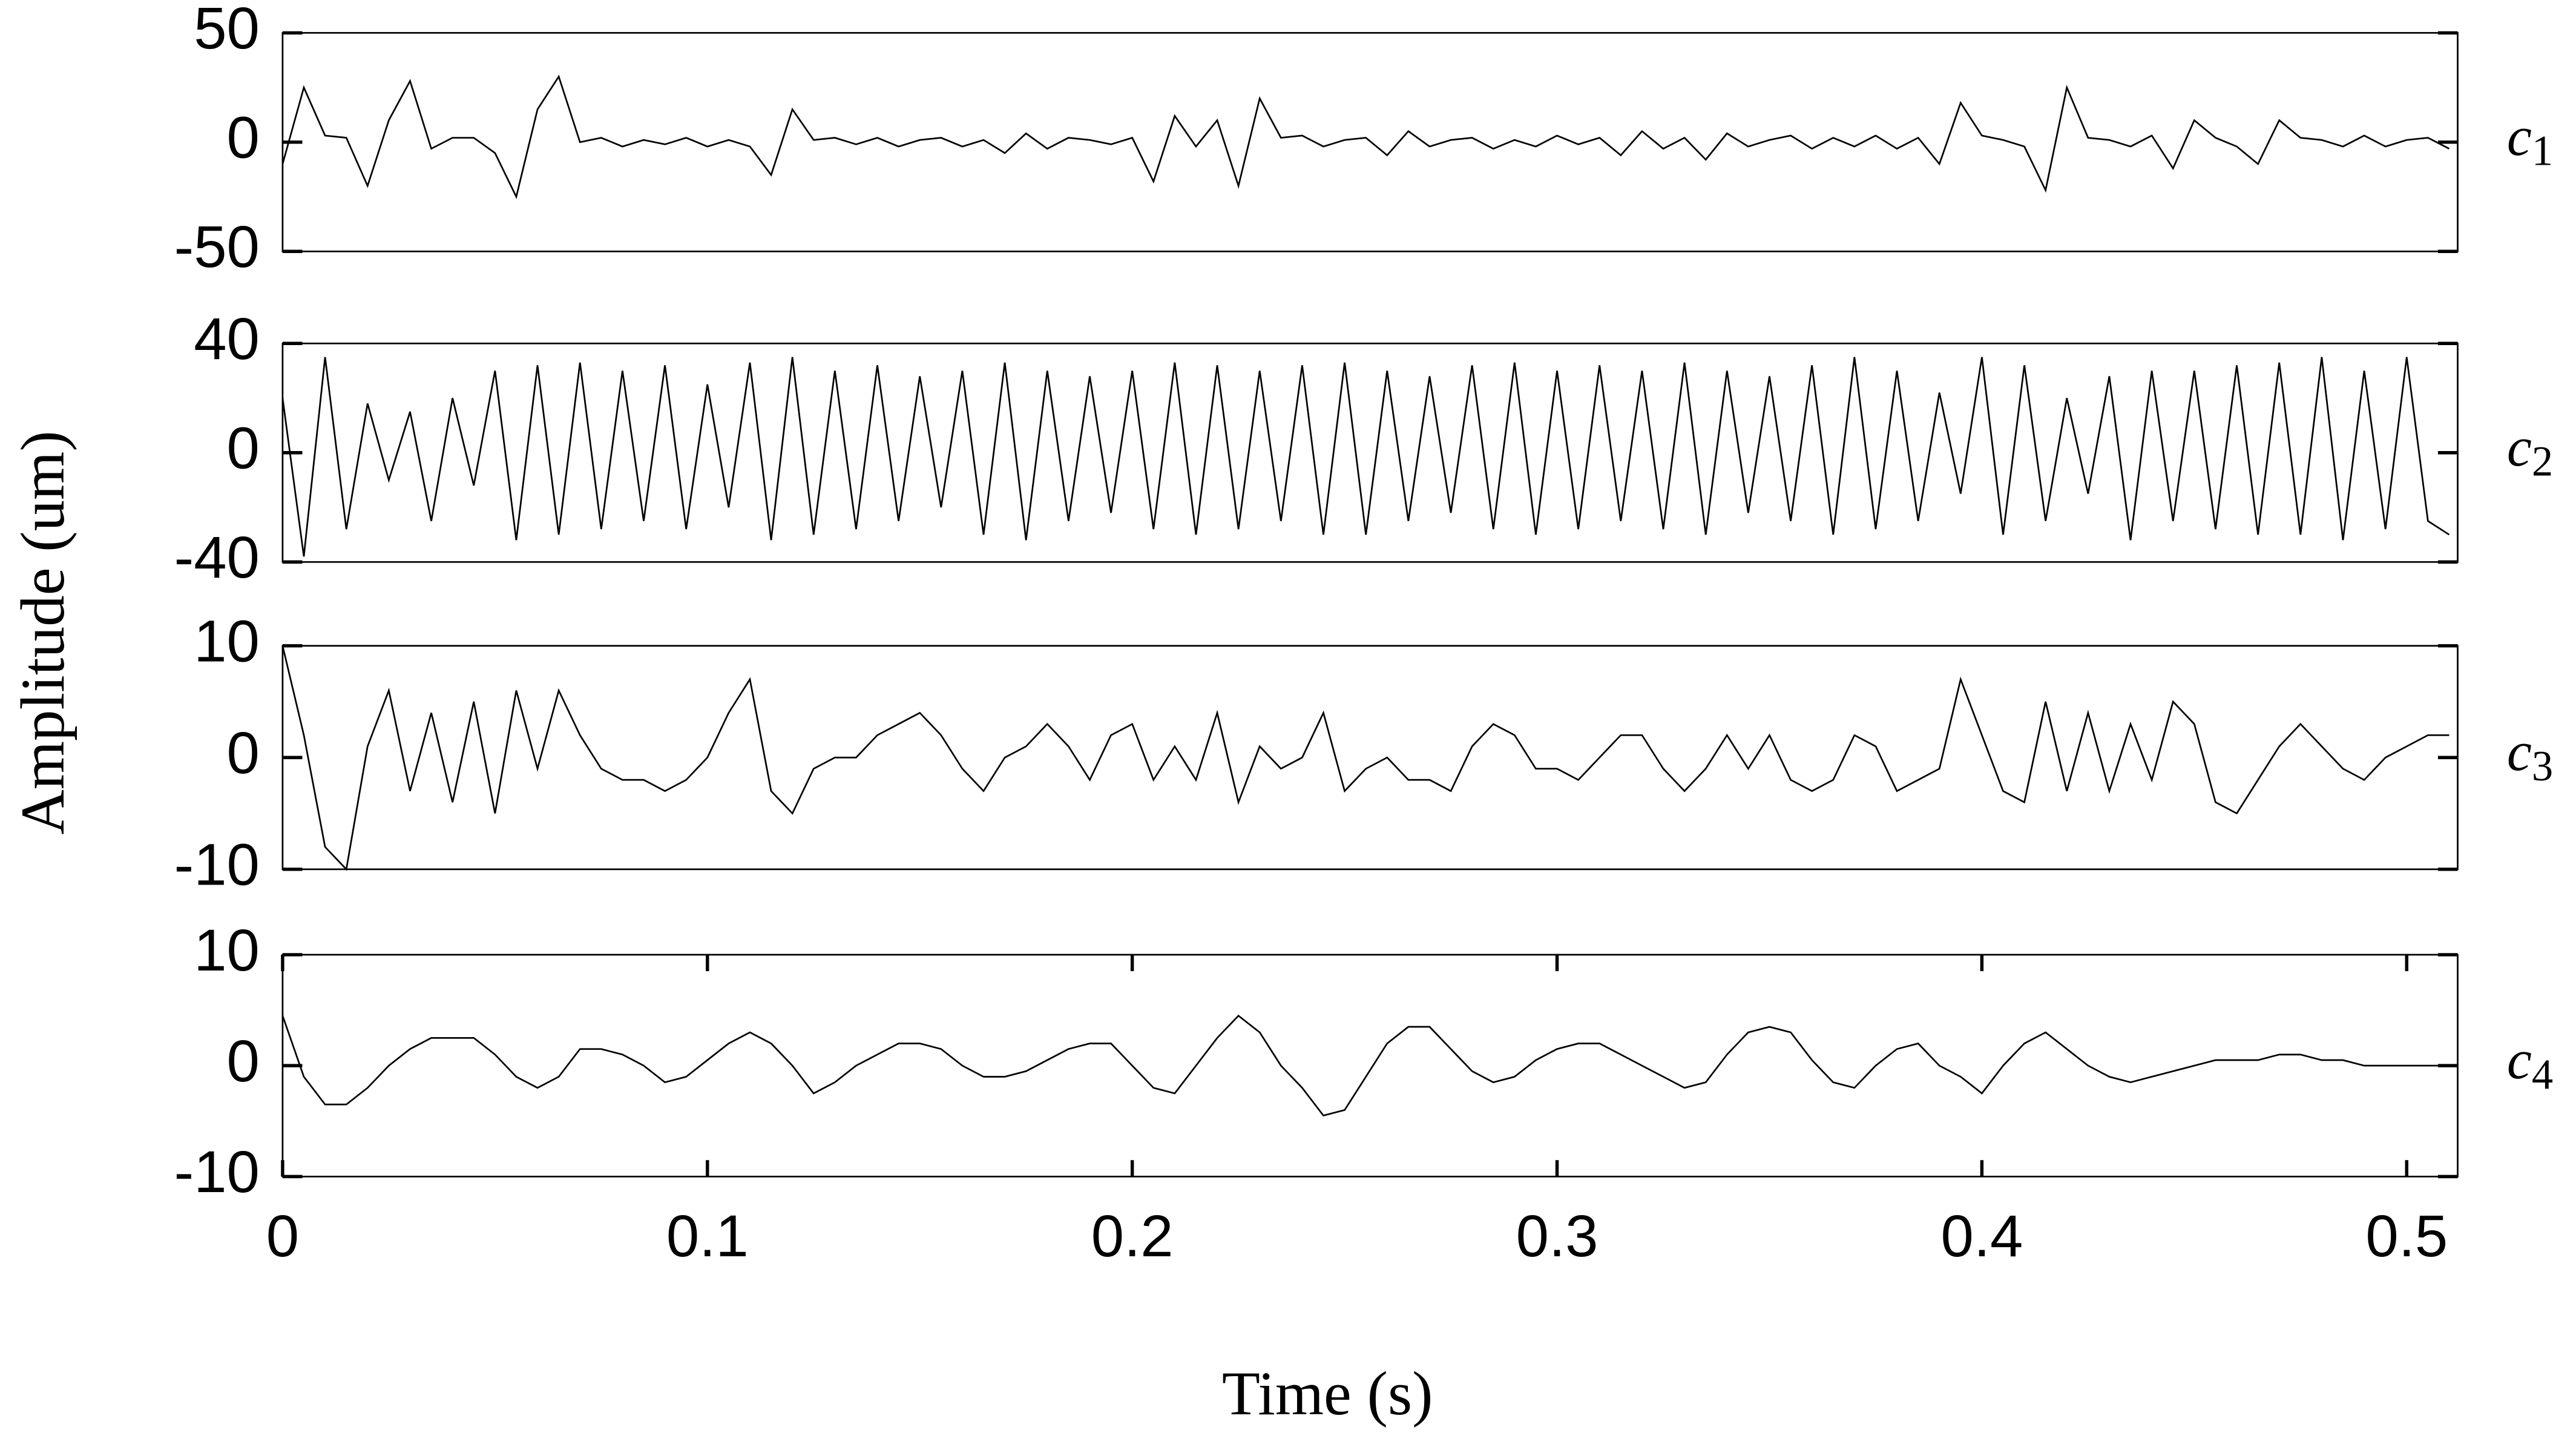 The width and height of the screenshot is (2576, 1450). What do you see at coordinates (1327, 1394) in the screenshot?
I see `x-axis-label: Time (s)` at bounding box center [1327, 1394].